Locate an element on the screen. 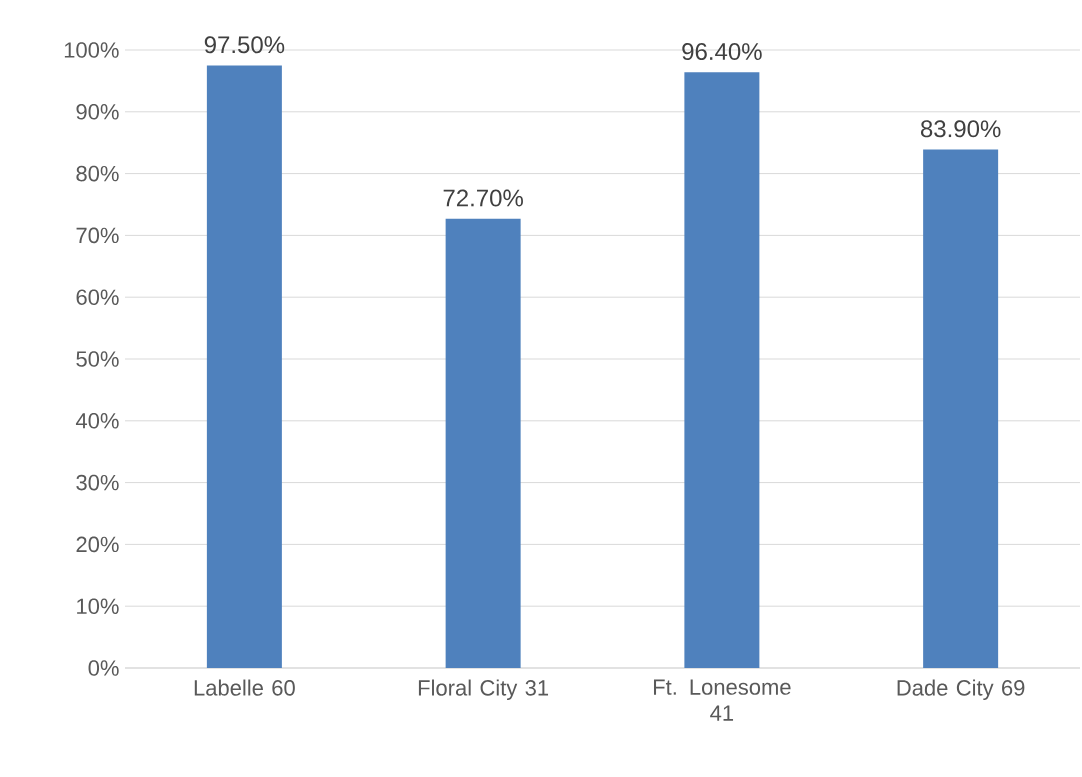 This screenshot has height=777, width=1082. data-label: 97.50% is located at coordinates (244, 45).